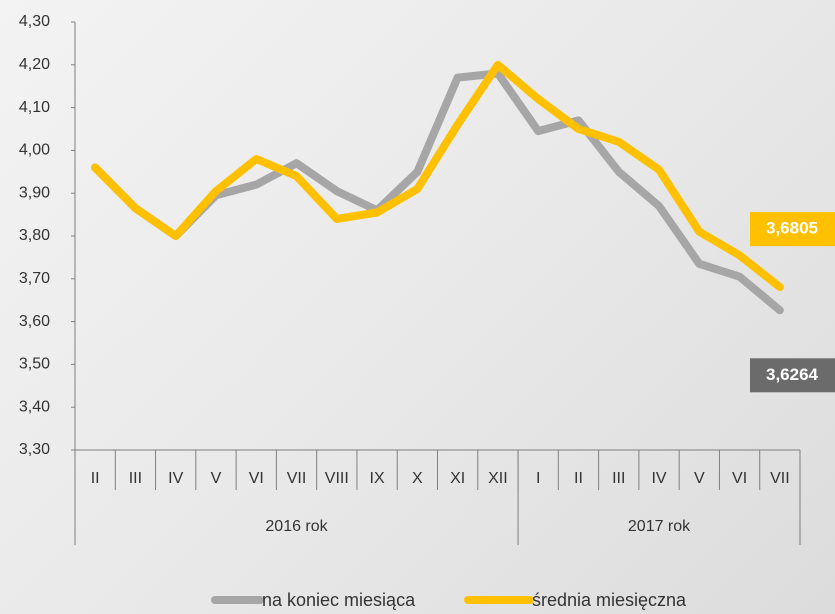 The image size is (835, 614). I want to click on y-tick-label: 4,30, so click(34, 21).